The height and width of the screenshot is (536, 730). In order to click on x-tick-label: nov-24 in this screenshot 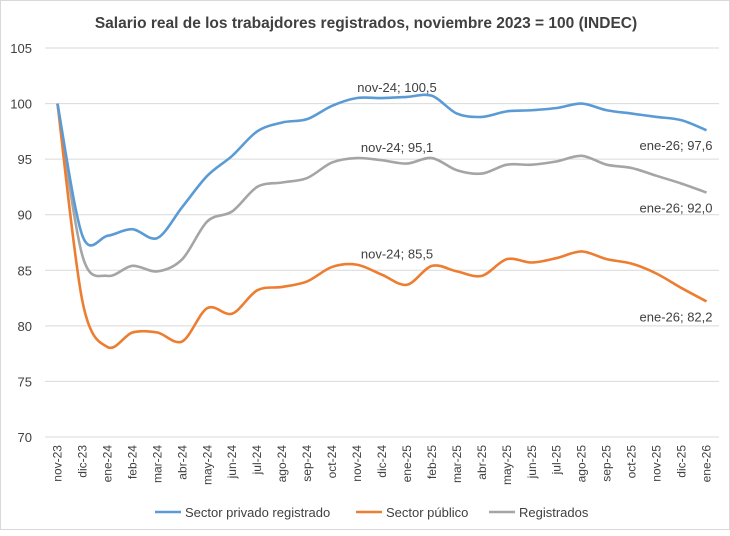, I will do `click(357, 463)`.